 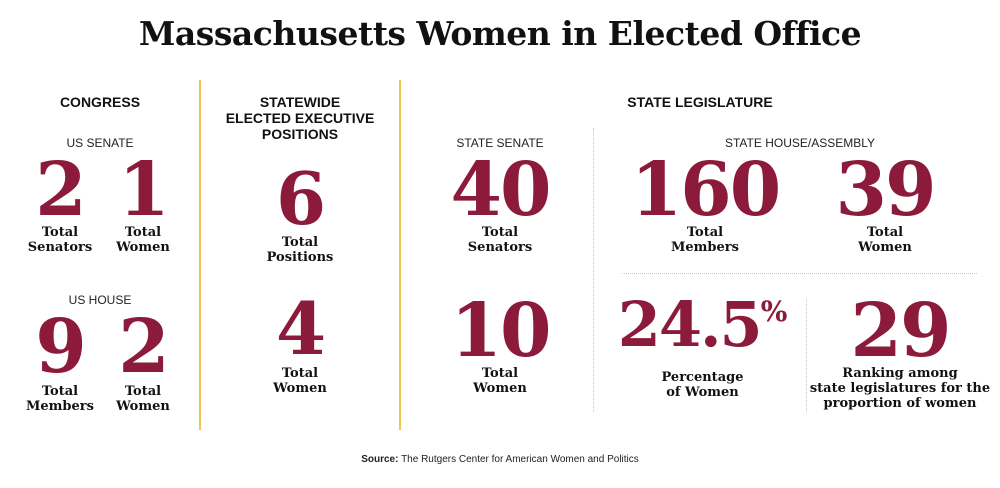 I want to click on state-house-total-label: Total Members, so click(x=705, y=240).